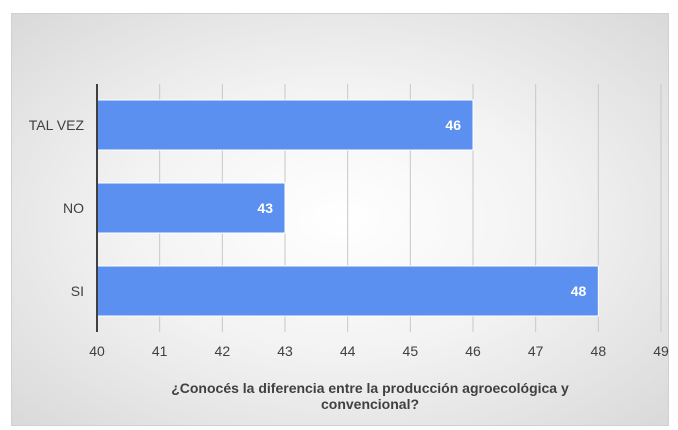  Describe the element at coordinates (191, 208) in the screenshot. I see `bar-no` at that location.